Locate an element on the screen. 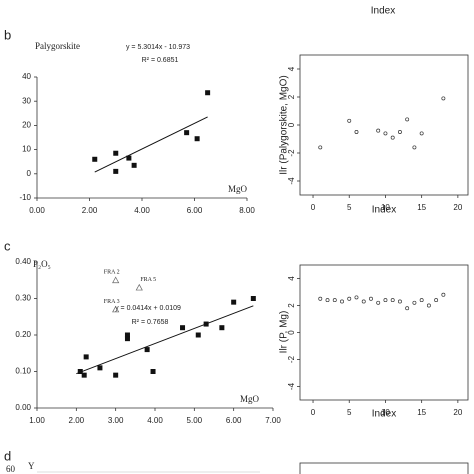 Image resolution: width=474 pixels, height=474 pixels. x-tick-label: 1.00 is located at coordinates (37, 420).